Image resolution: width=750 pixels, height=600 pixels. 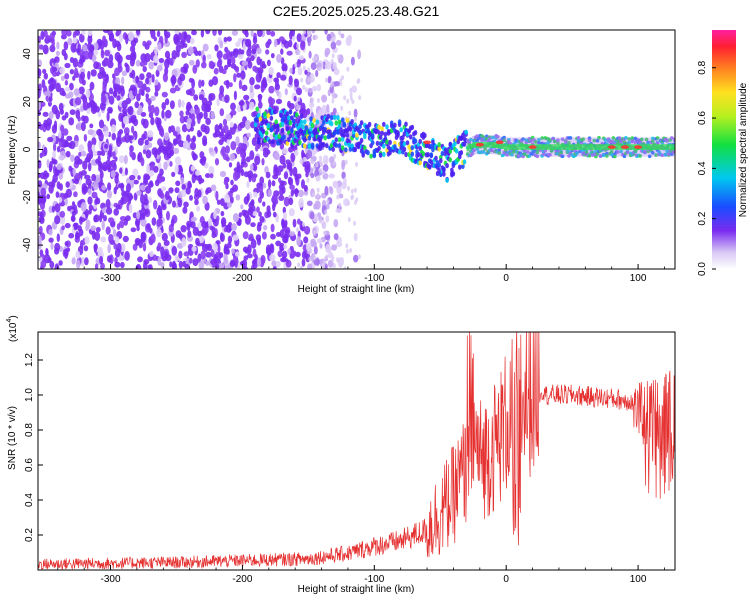 I want to click on spectrogram-y-ticks: -40 -20 0 20 40, so click(x=32, y=149).